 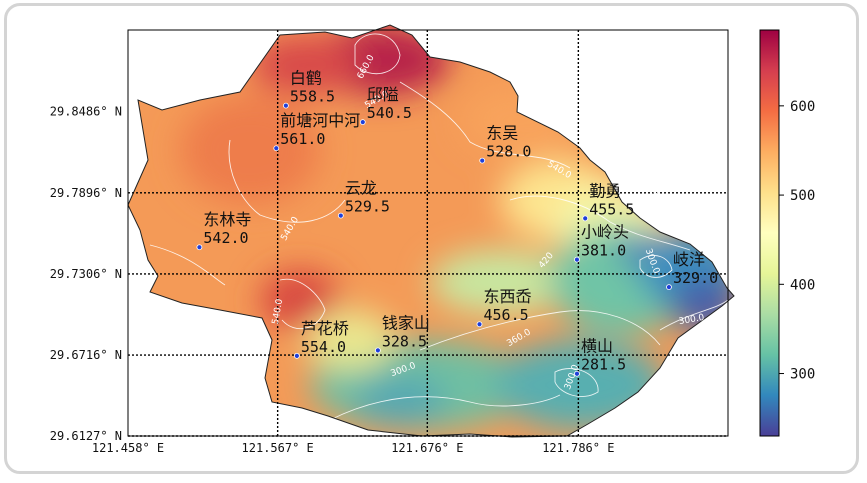 I want to click on station-name: 东吴, so click(x=502, y=133).